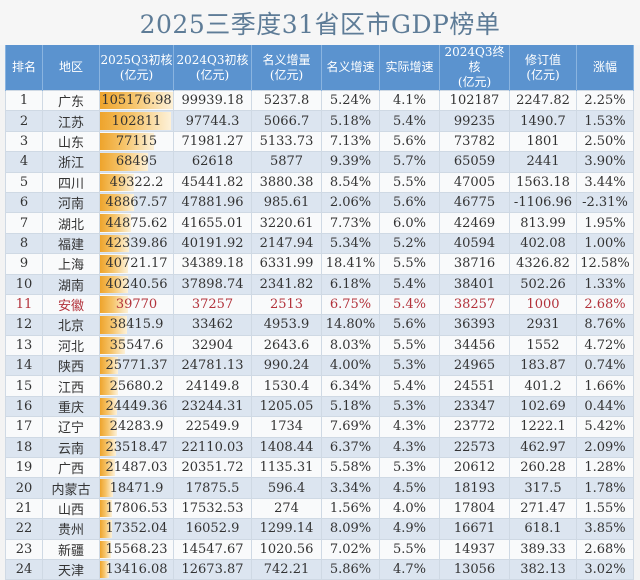 Image resolution: width=640 pixels, height=580 pixels. What do you see at coordinates (71, 488) in the screenshot?
I see `cell-region: 内蒙古` at bounding box center [71, 488].